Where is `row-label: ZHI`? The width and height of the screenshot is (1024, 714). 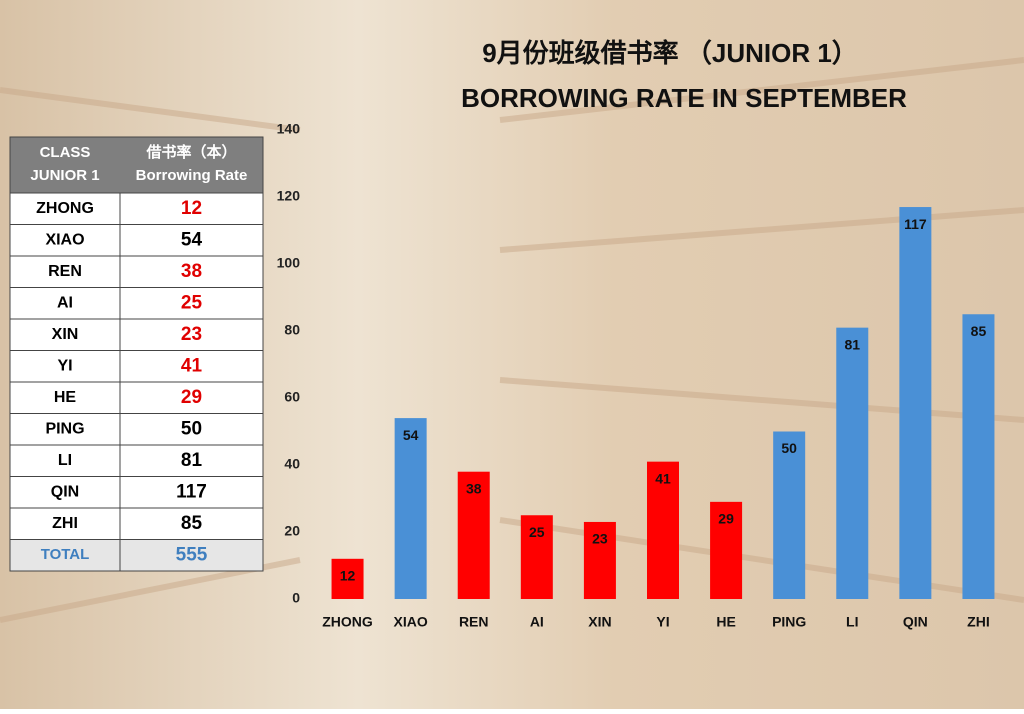 row-label: ZHI is located at coordinates (65, 523).